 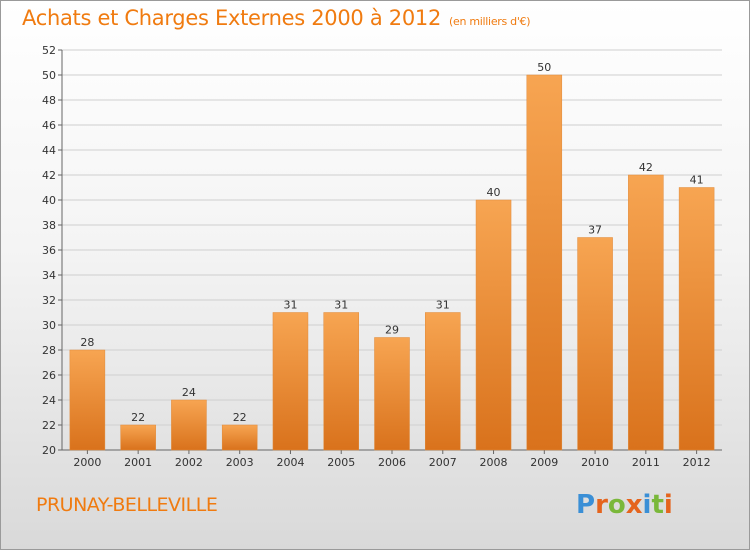 I want to click on bar-2003, so click(x=239, y=437).